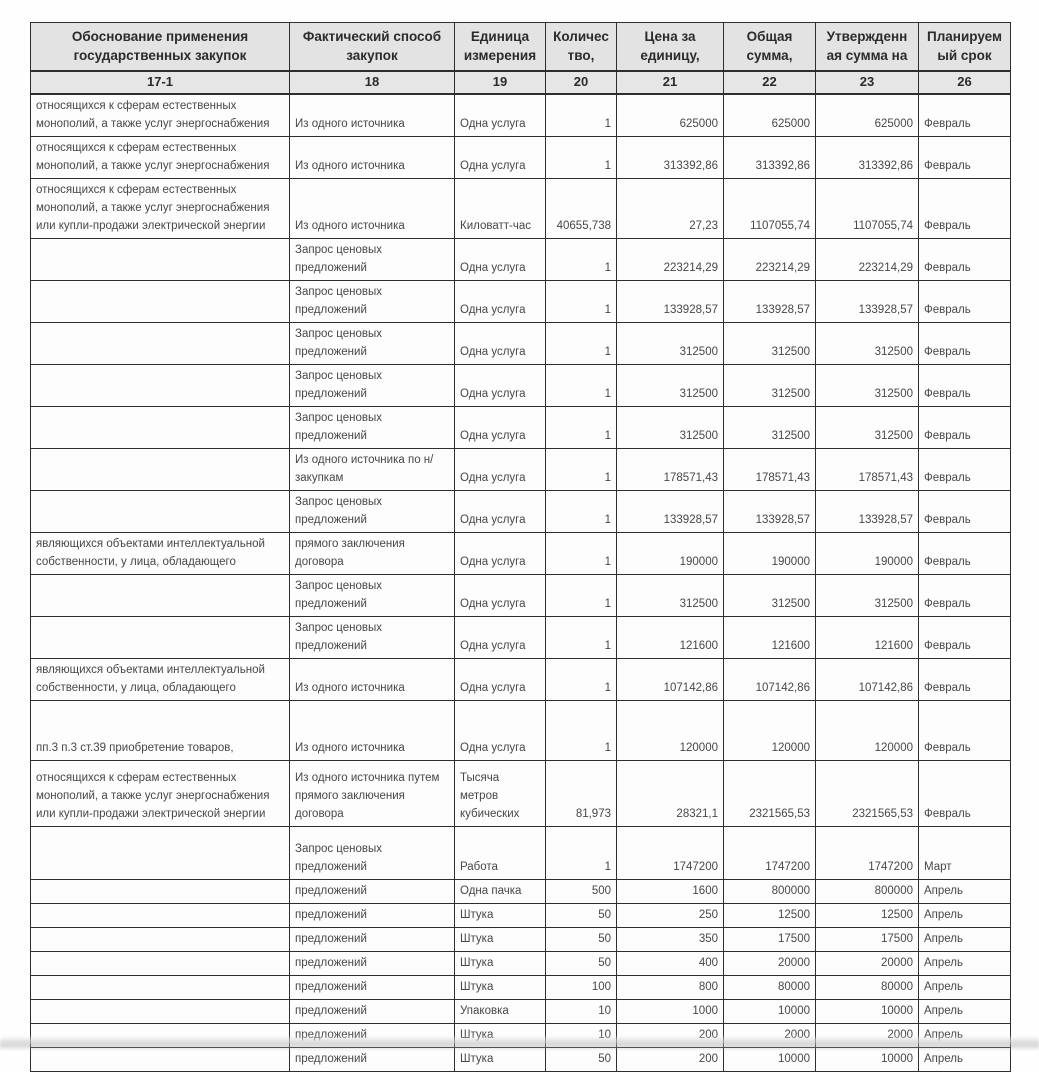  Describe the element at coordinates (670, 553) in the screenshot. I see `cell-unit-price: 190000` at that location.